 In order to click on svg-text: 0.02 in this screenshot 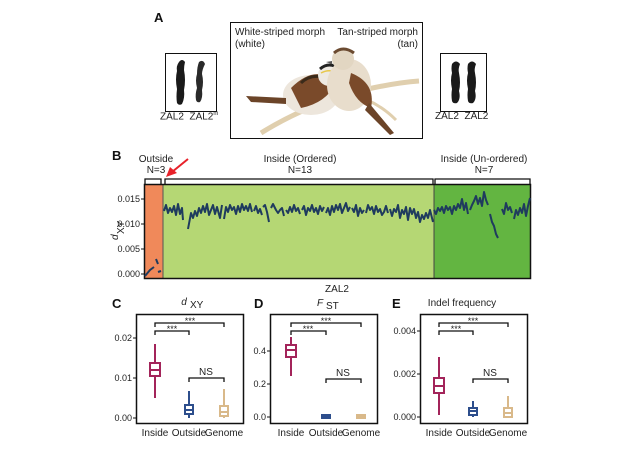, I will do `click(123, 338)`.